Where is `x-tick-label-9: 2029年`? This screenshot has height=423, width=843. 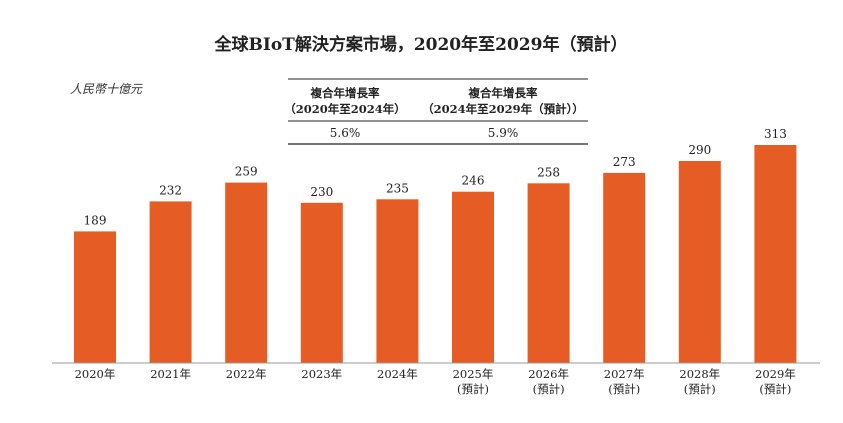 x-tick-label-9: 2029年 is located at coordinates (775, 374).